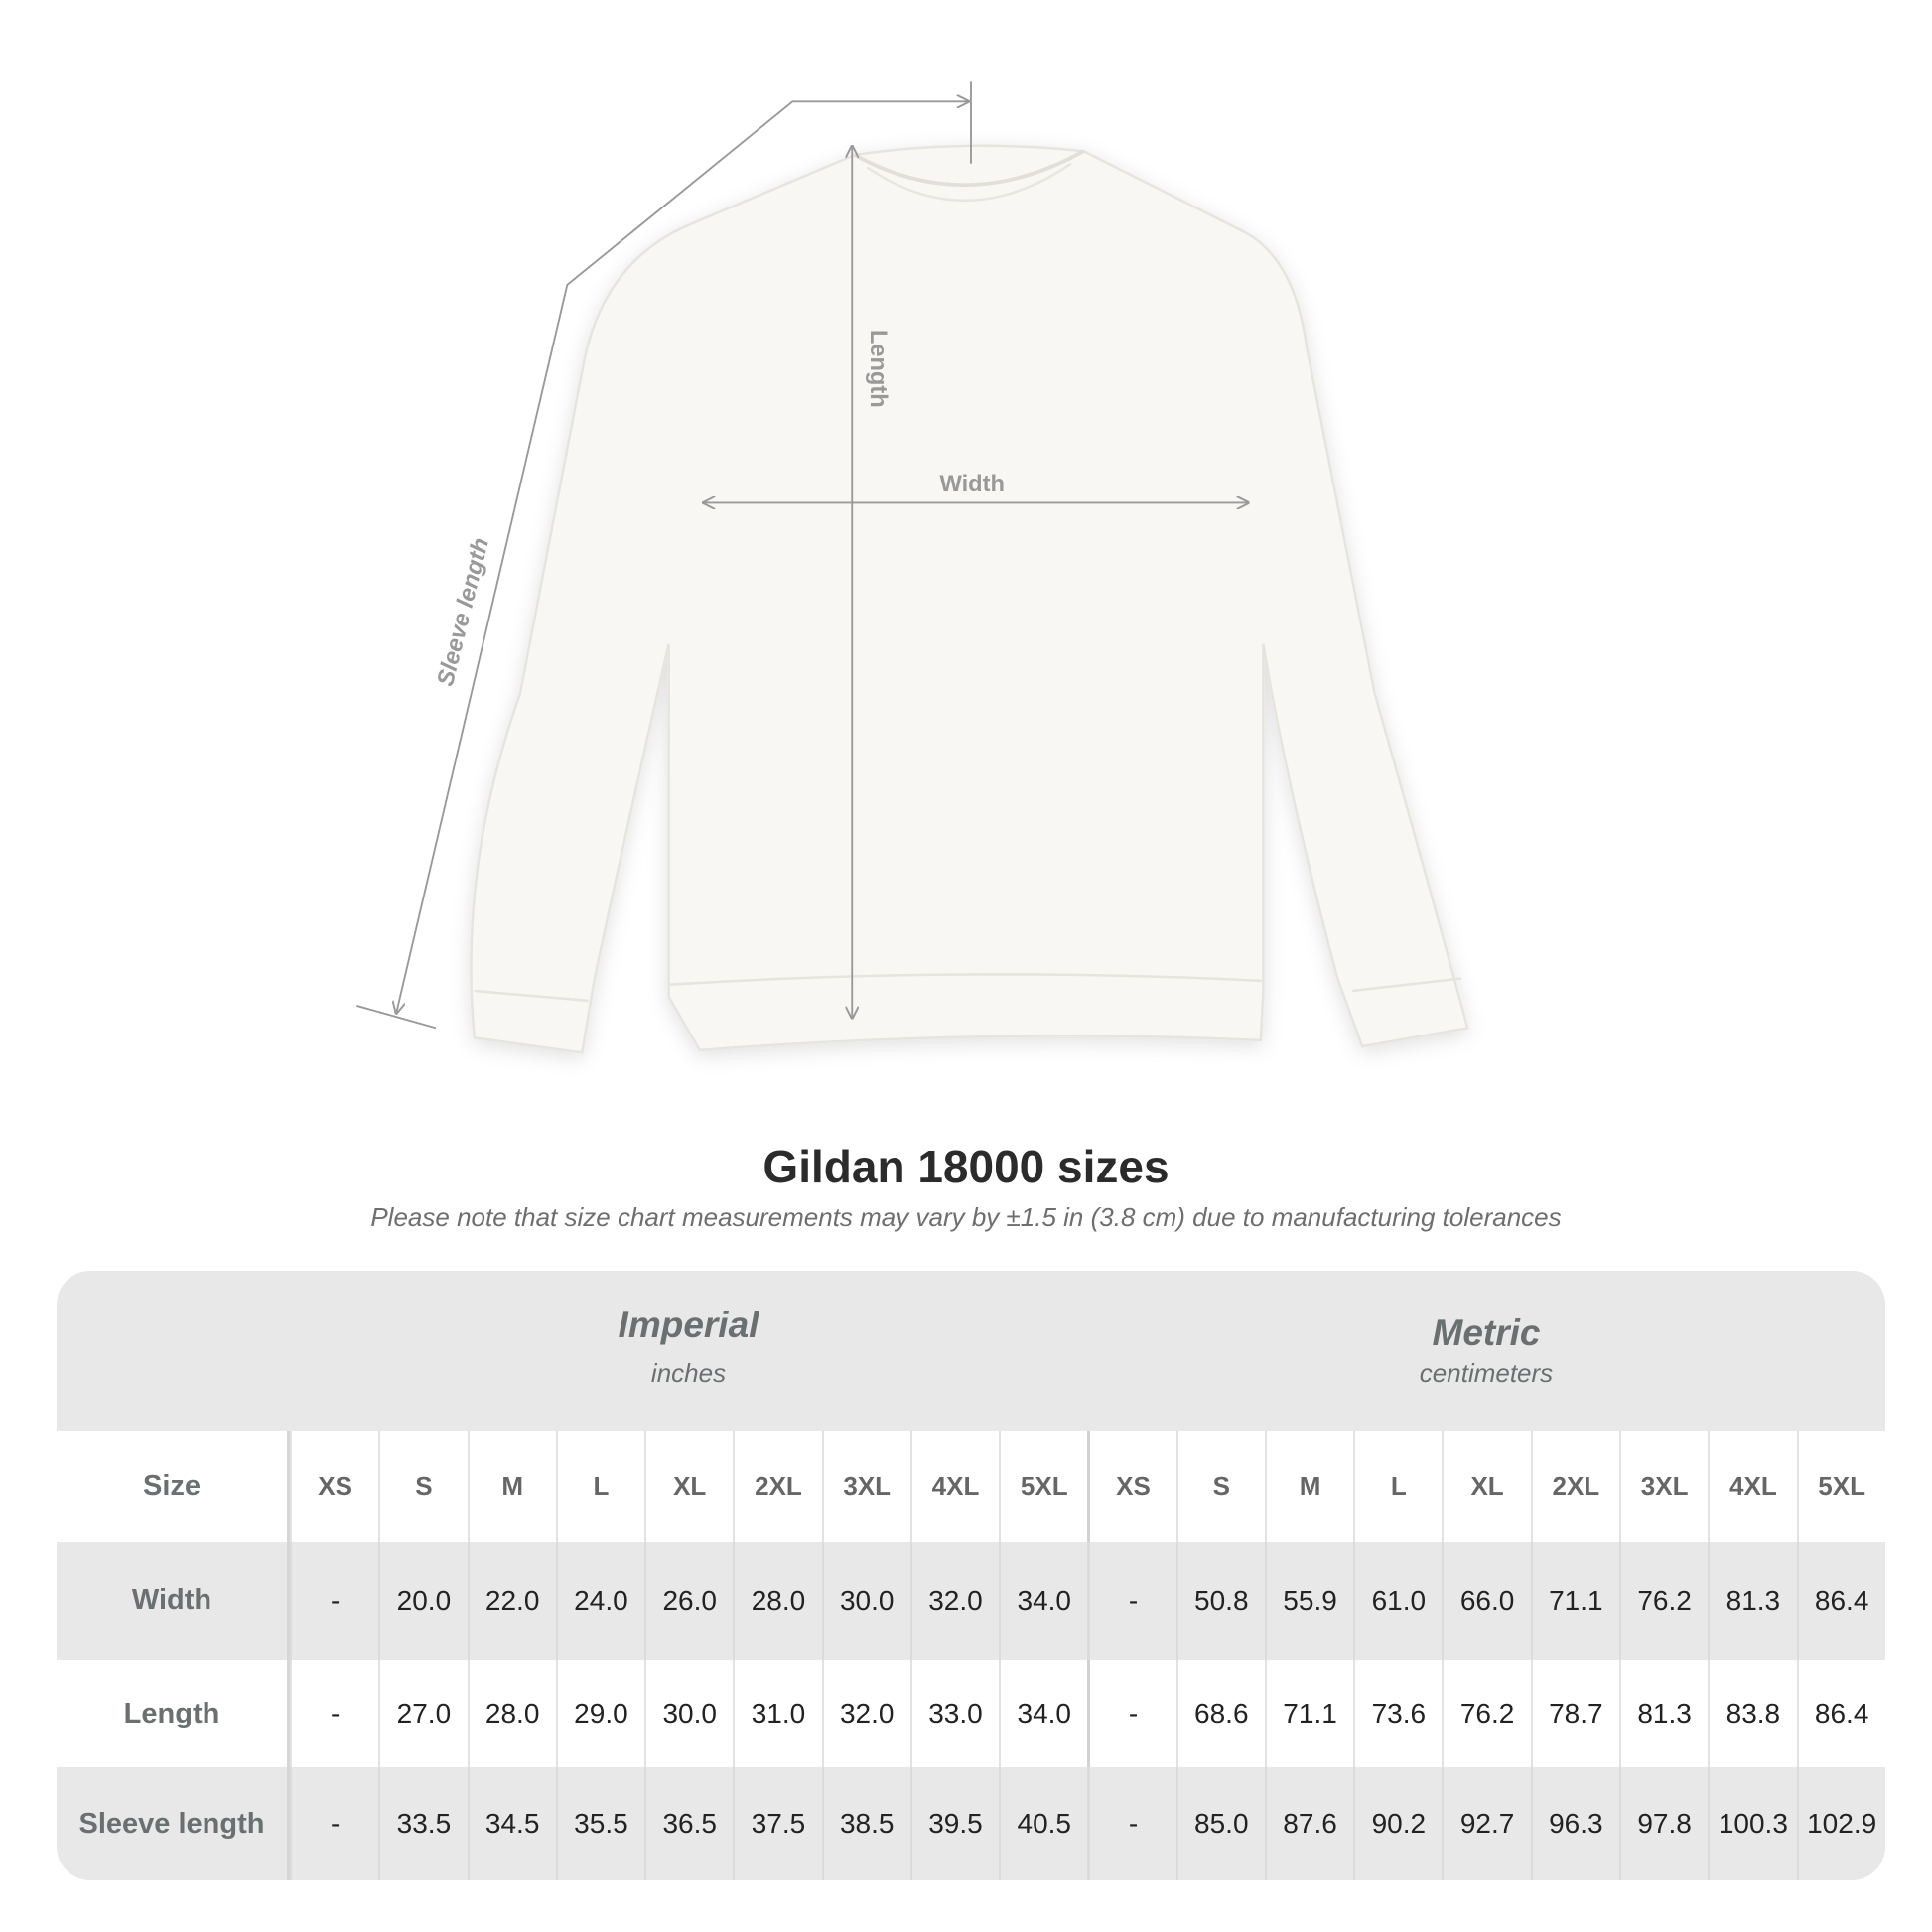 The height and width of the screenshot is (1932, 1932). I want to click on width-label: Width, so click(972, 485).